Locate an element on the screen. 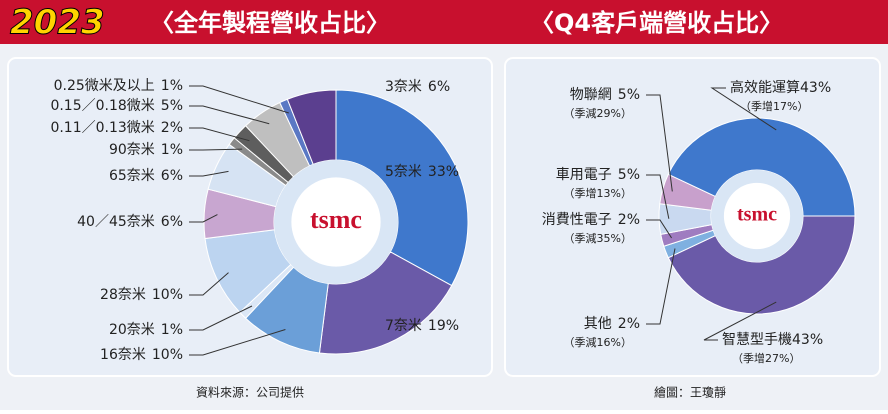 The image size is (888, 414). segment-label: 消費性電子 2% is located at coordinates (591, 220).